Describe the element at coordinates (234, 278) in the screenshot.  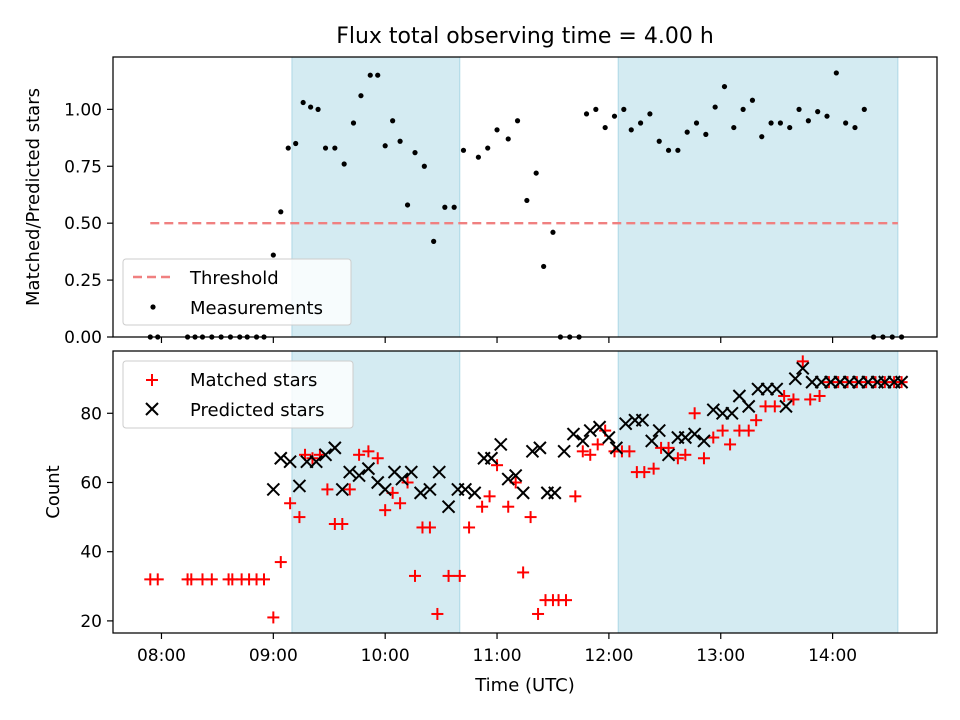
I see `threshold-legend-label: Threshold` at that location.